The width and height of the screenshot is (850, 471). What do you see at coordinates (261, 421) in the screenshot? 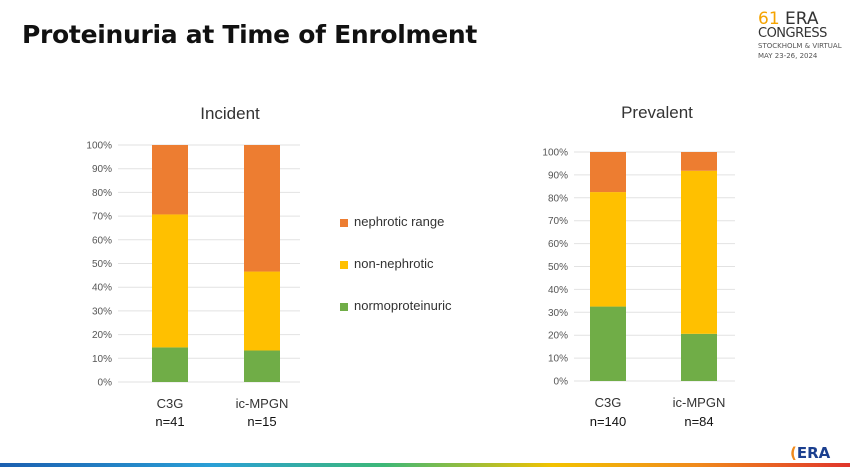
I see `x-category-n-label: n=15` at bounding box center [261, 421].